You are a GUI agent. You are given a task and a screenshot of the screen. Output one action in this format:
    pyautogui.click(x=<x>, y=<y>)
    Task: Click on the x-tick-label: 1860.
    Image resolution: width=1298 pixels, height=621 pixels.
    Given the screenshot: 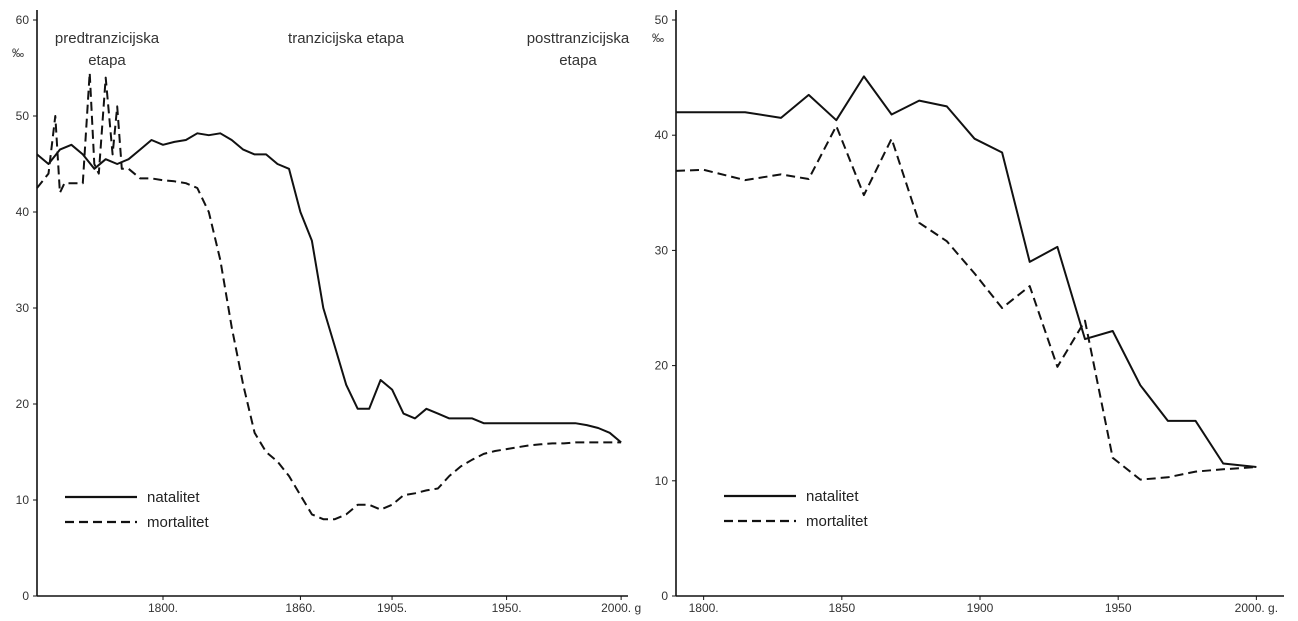 What is the action you would take?
    pyautogui.click(x=300, y=608)
    